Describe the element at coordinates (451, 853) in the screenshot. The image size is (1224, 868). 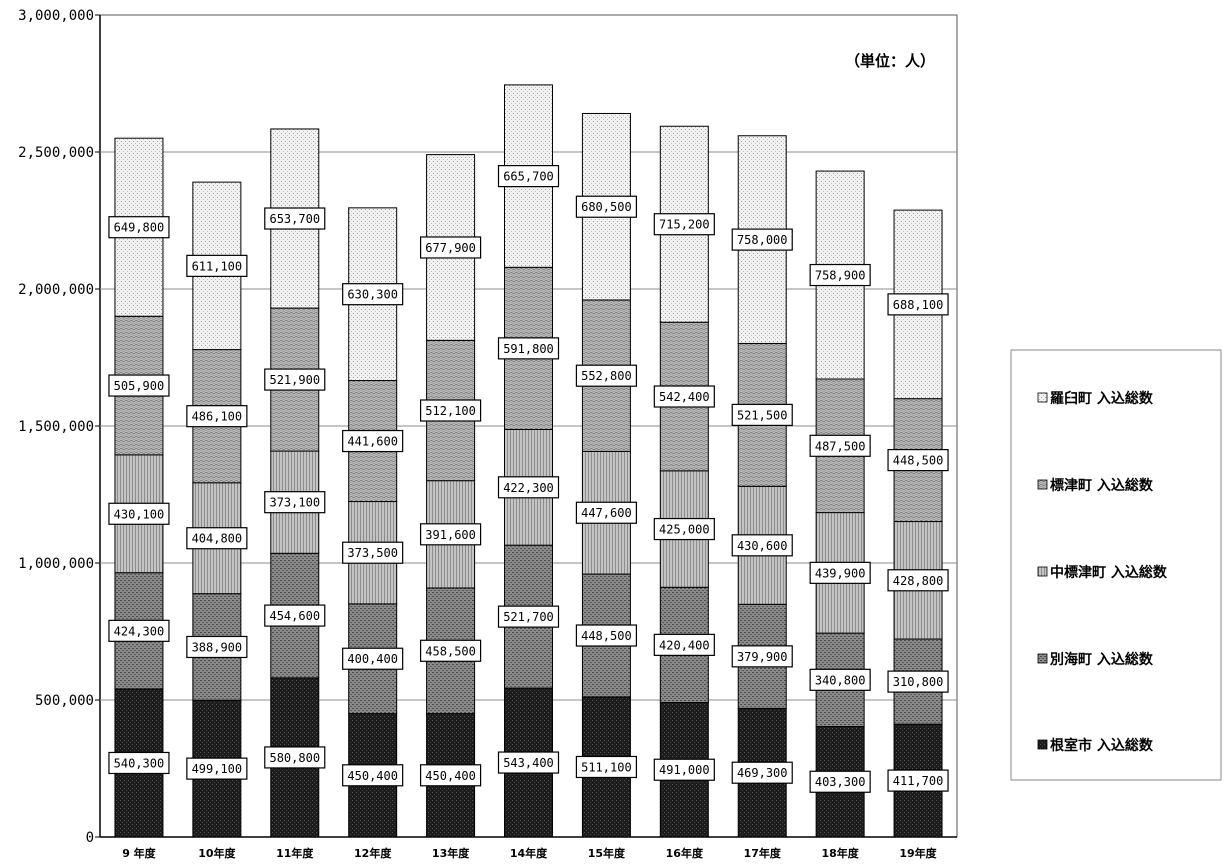
I see `x-category-label: 13年度` at that location.